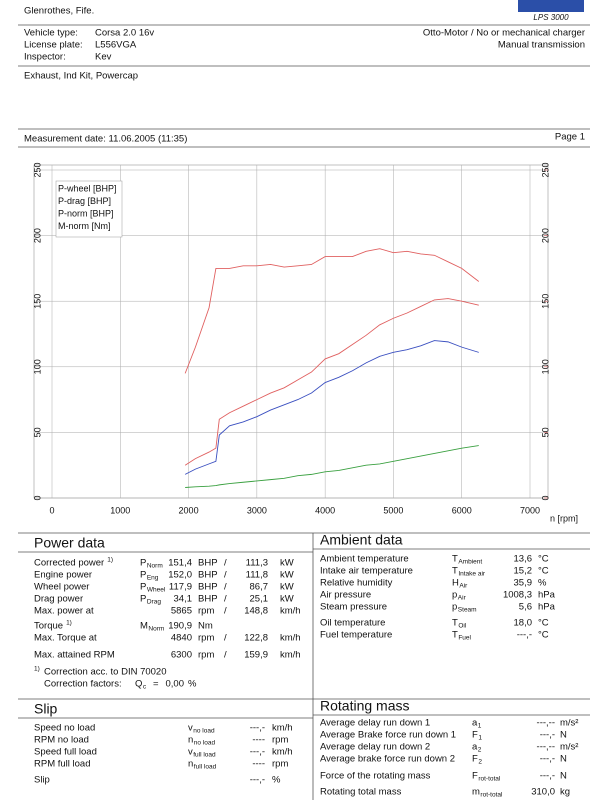 This screenshot has width=600, height=800. Describe the element at coordinates (83, 684) in the screenshot. I see `row-label: Correction factors:` at that location.